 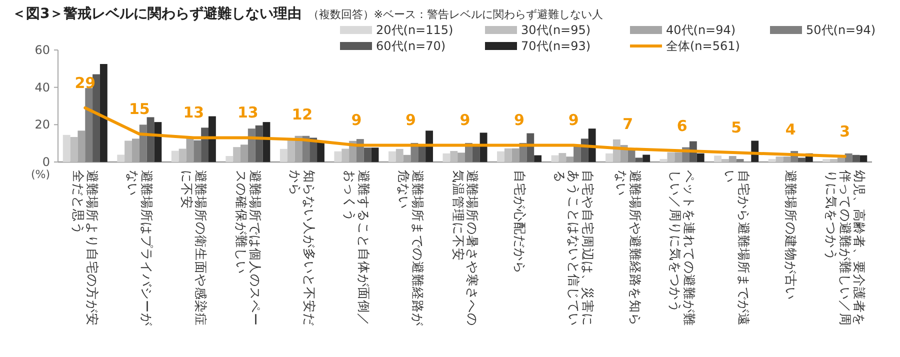 What do you see at coordinates (46, 162) in the screenshot?
I see `y-tick-label: 0` at bounding box center [46, 162].